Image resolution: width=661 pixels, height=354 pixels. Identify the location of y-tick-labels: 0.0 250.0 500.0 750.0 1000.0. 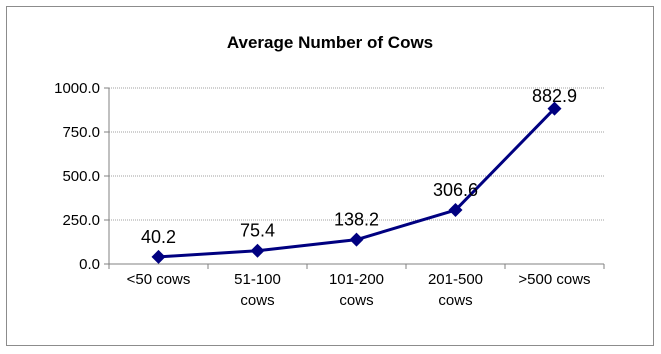
(77, 176).